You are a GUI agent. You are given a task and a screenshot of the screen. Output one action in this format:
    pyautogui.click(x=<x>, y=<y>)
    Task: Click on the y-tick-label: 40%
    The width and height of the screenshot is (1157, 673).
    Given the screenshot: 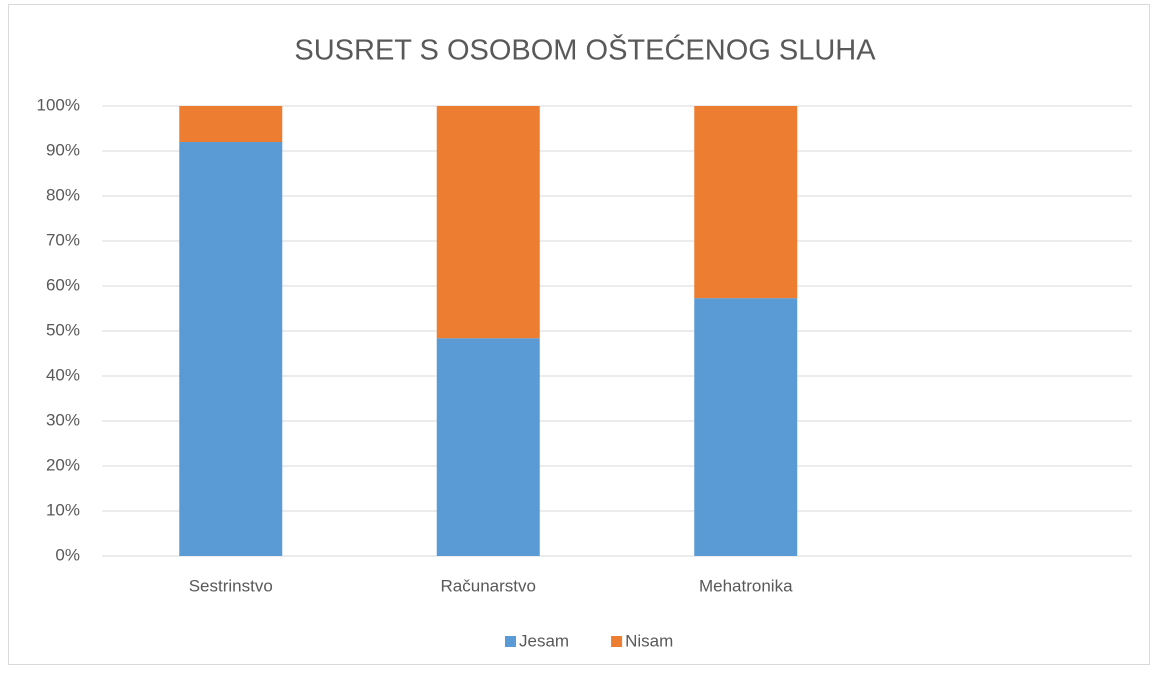 What is the action you would take?
    pyautogui.click(x=63, y=374)
    